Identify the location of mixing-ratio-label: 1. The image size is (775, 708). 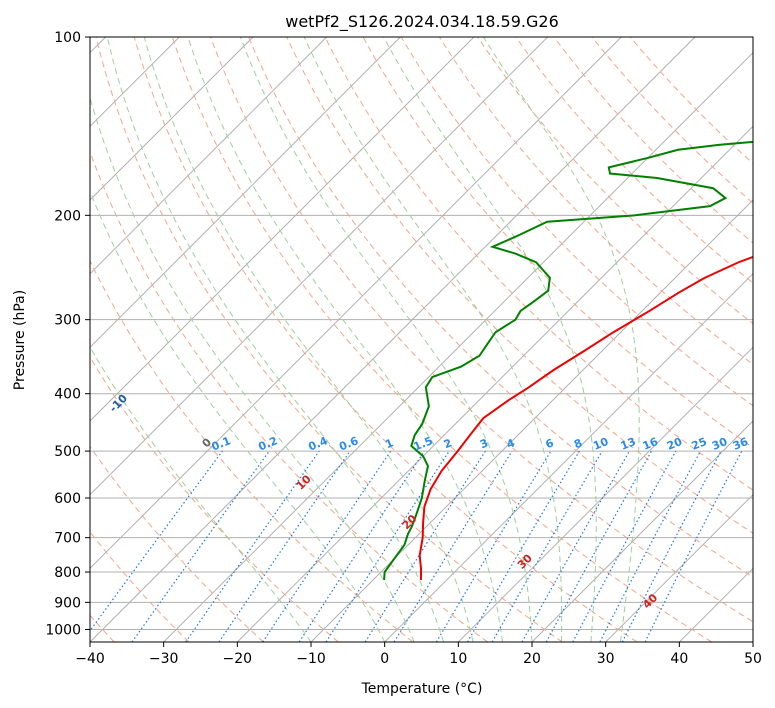
(389, 443).